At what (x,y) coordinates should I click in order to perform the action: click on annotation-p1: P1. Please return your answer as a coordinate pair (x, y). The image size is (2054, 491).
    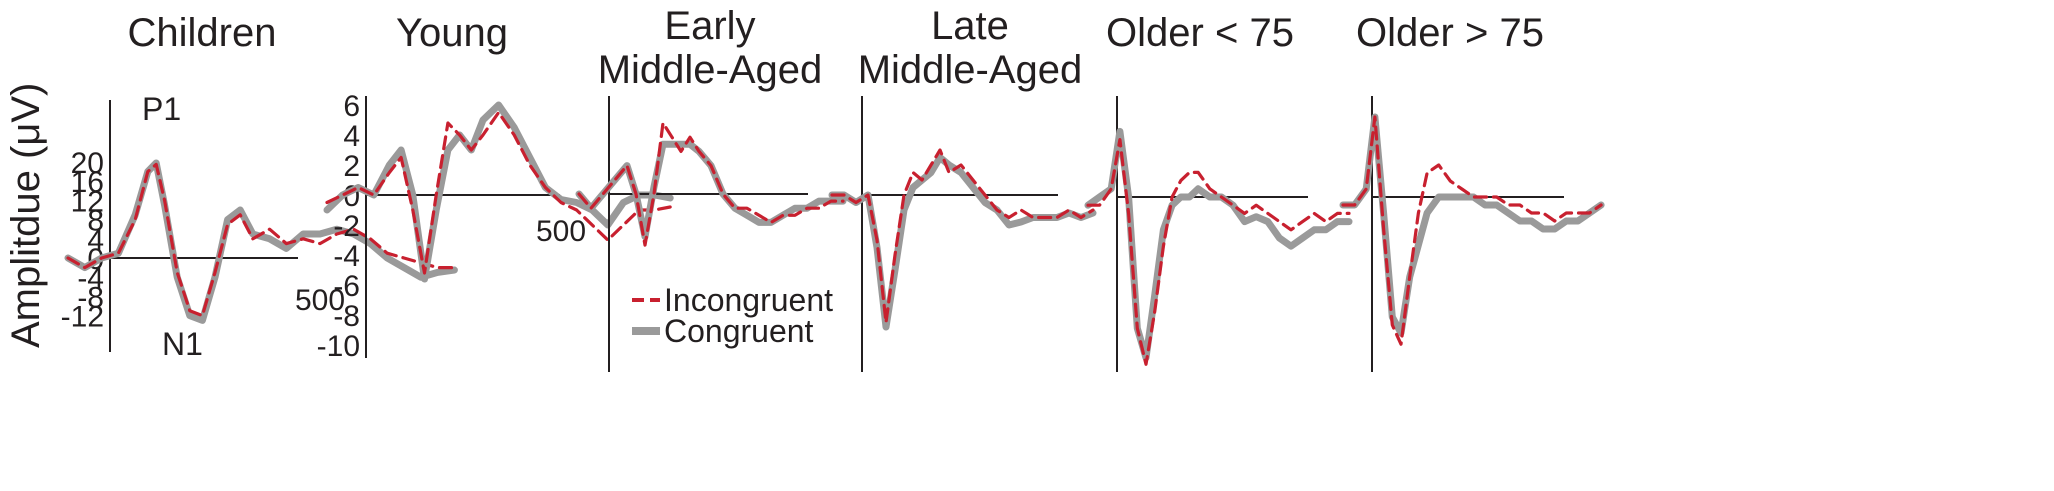
    Looking at the image, I should click on (161, 109).